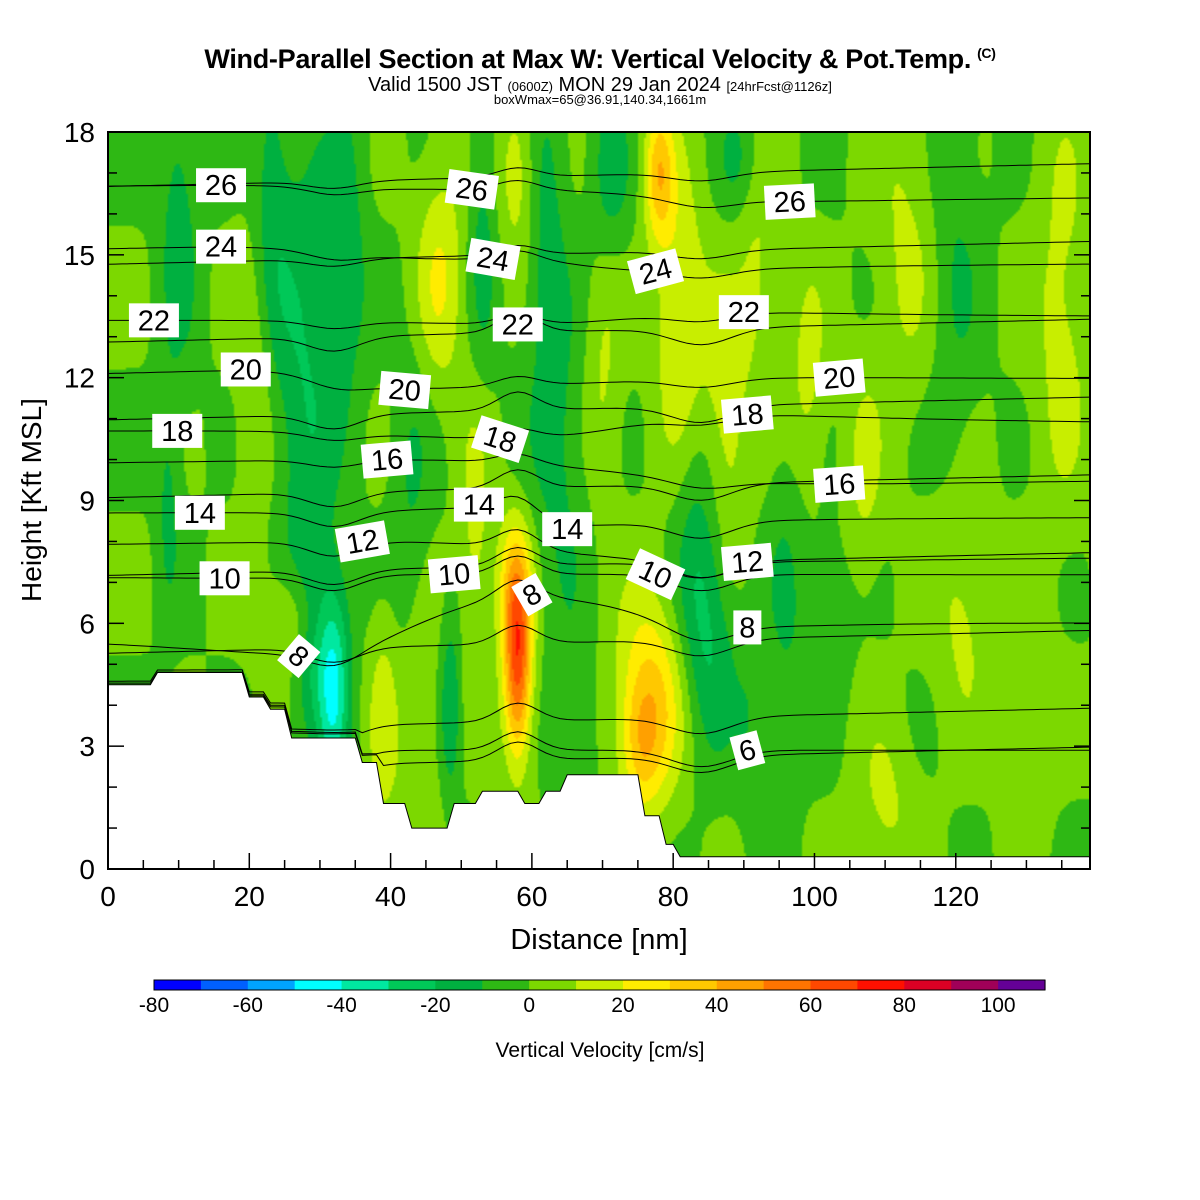  Describe the element at coordinates (108, 896) in the screenshot. I see `x-tick-label: 0` at that location.